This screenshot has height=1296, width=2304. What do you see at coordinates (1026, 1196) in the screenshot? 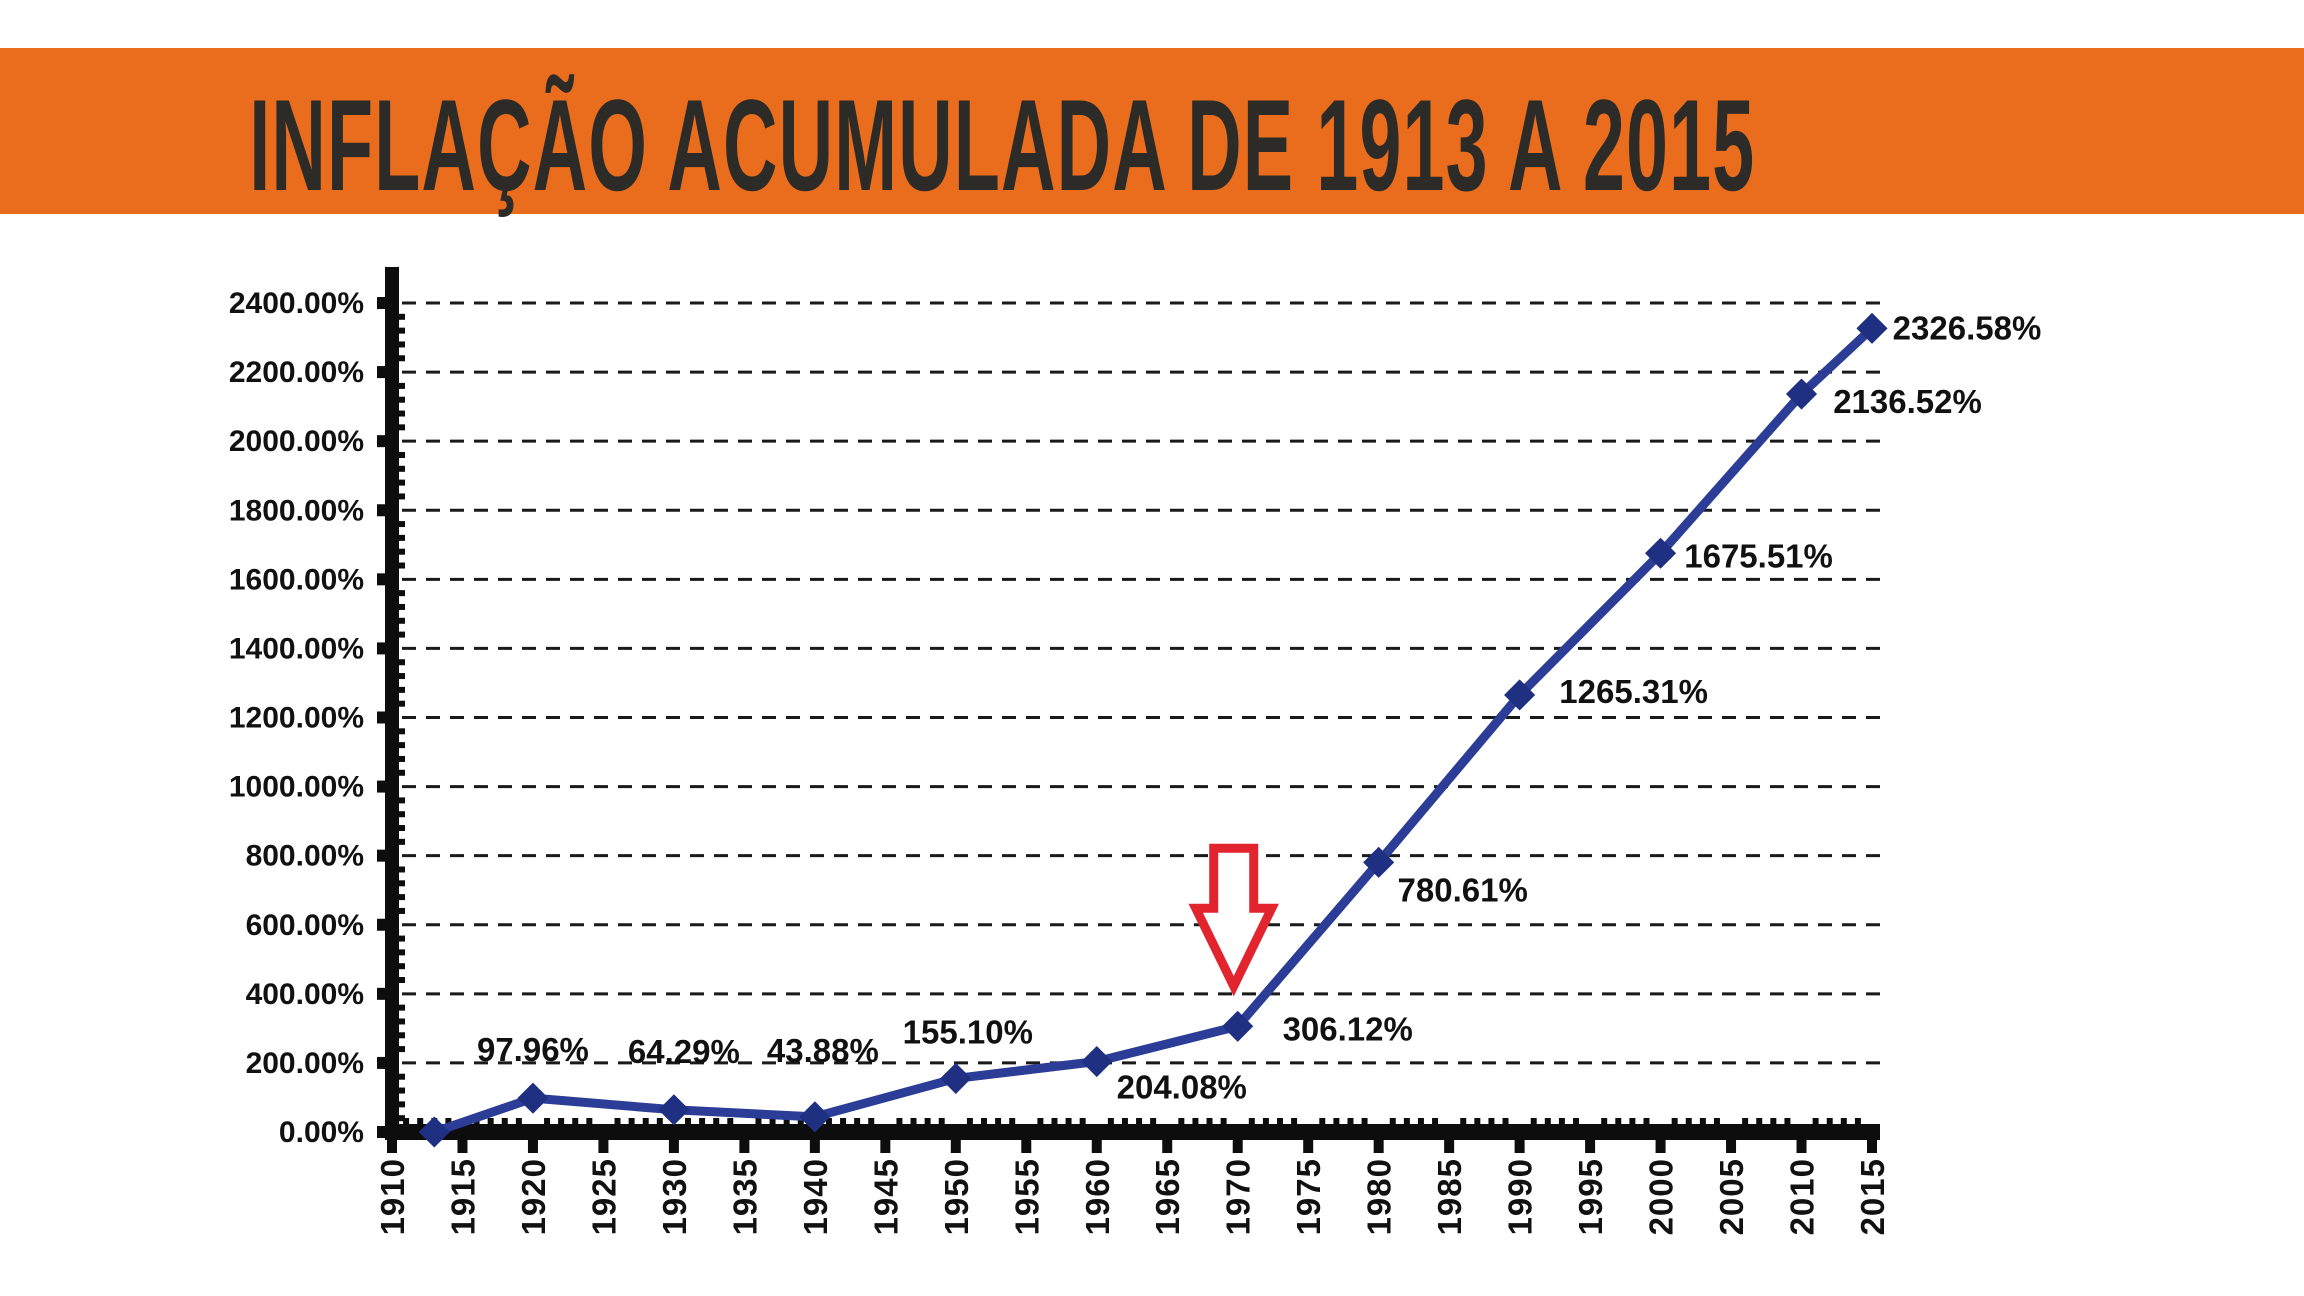
I see `x-tick-label: 1955` at bounding box center [1026, 1196].